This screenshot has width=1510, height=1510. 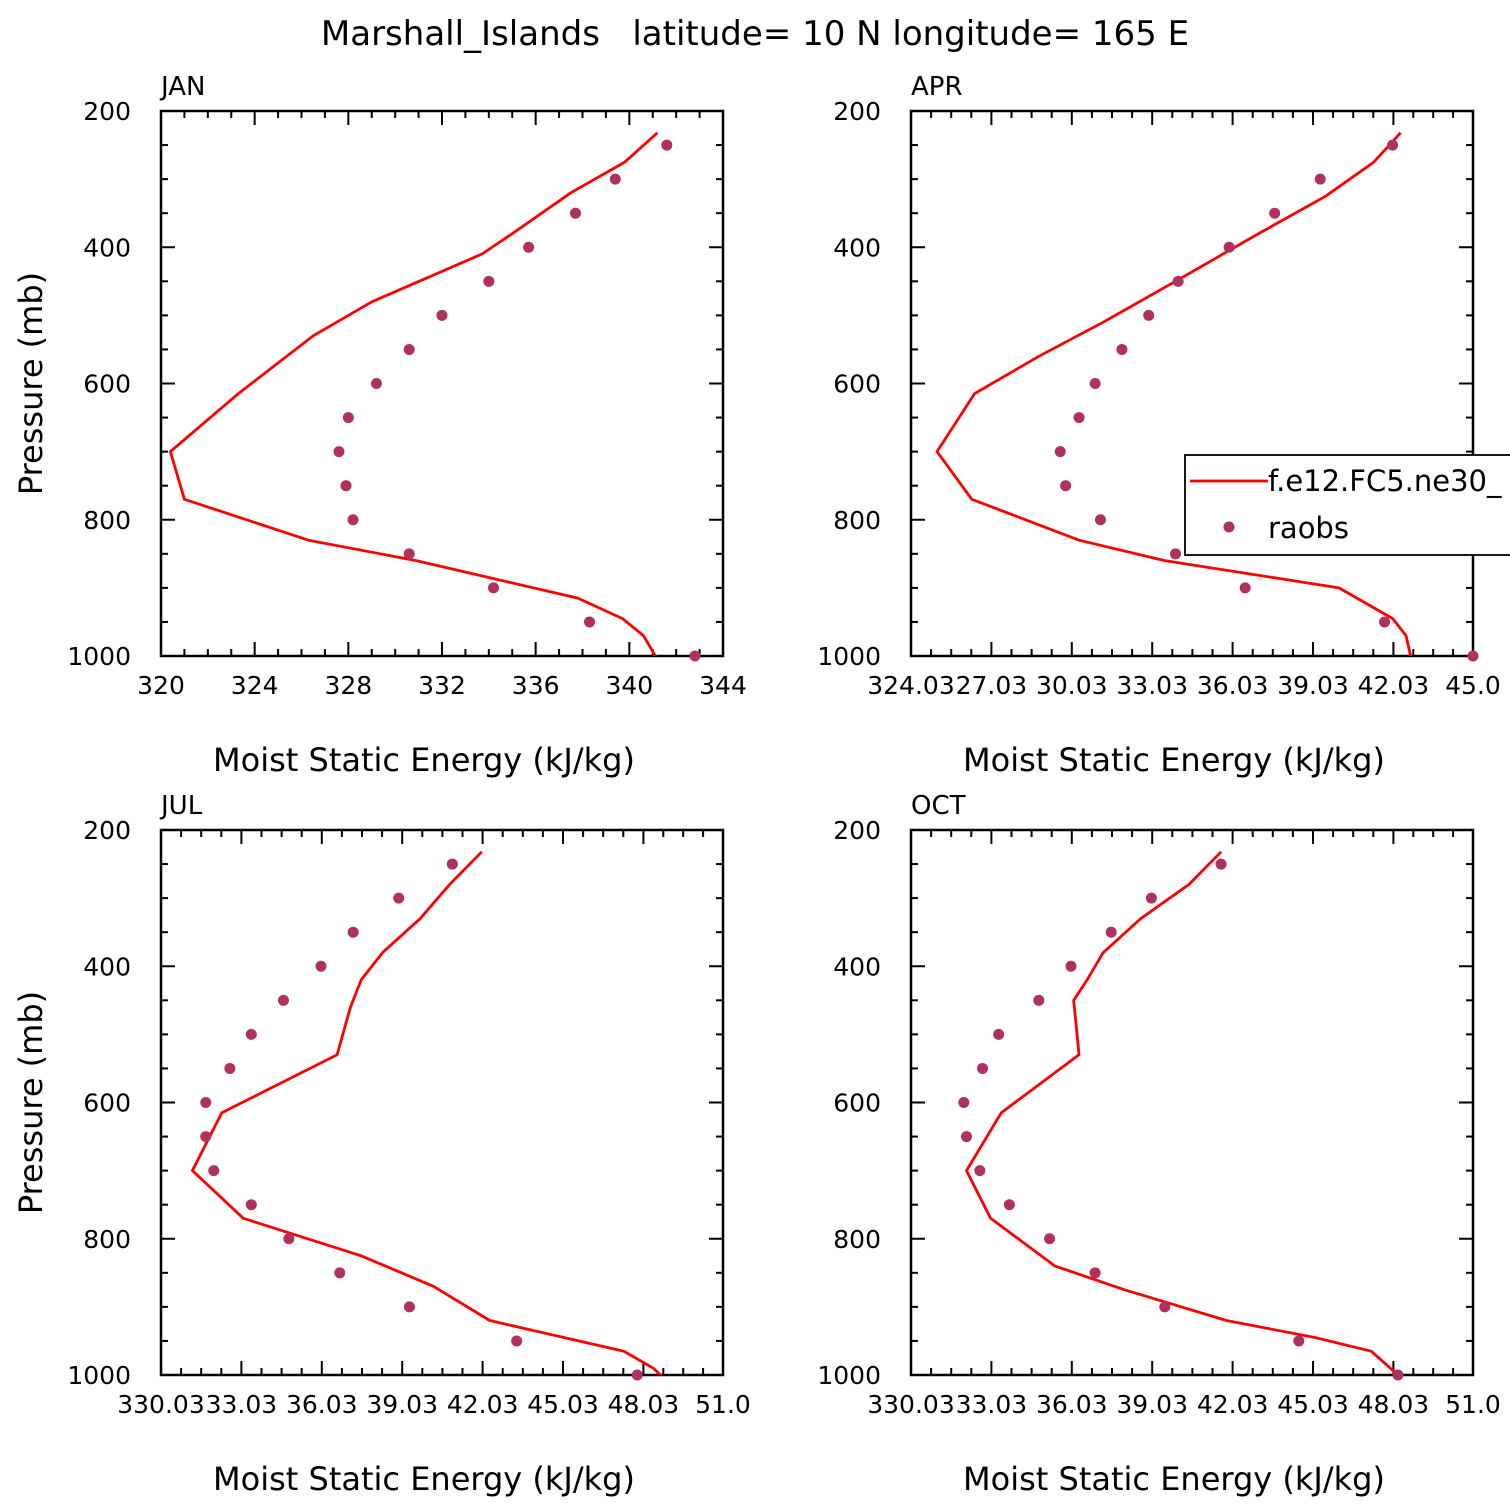 What do you see at coordinates (938, 806) in the screenshot?
I see `panel-label: OCT` at bounding box center [938, 806].